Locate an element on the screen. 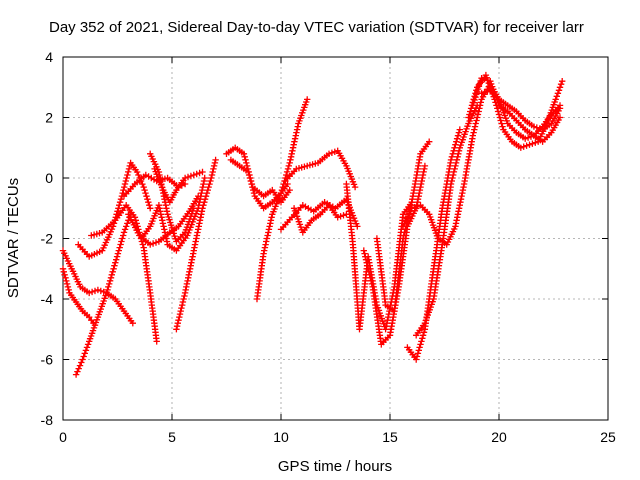  x-tick-label: 10 is located at coordinates (281, 437).